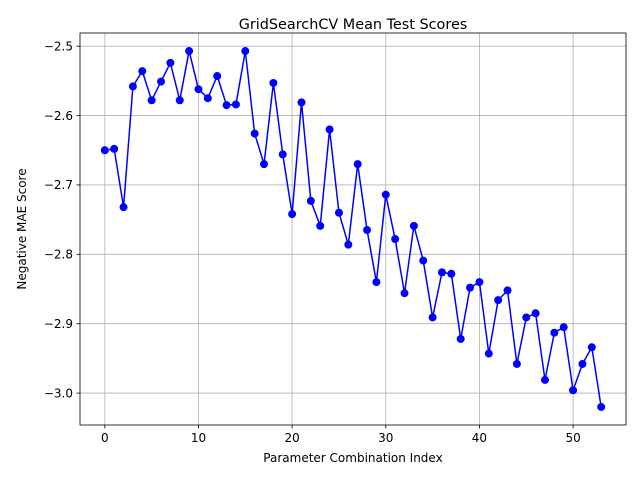 This screenshot has height=480, width=640. What do you see at coordinates (58, 324) in the screenshot?
I see `y-tick-label: −2.9` at bounding box center [58, 324].